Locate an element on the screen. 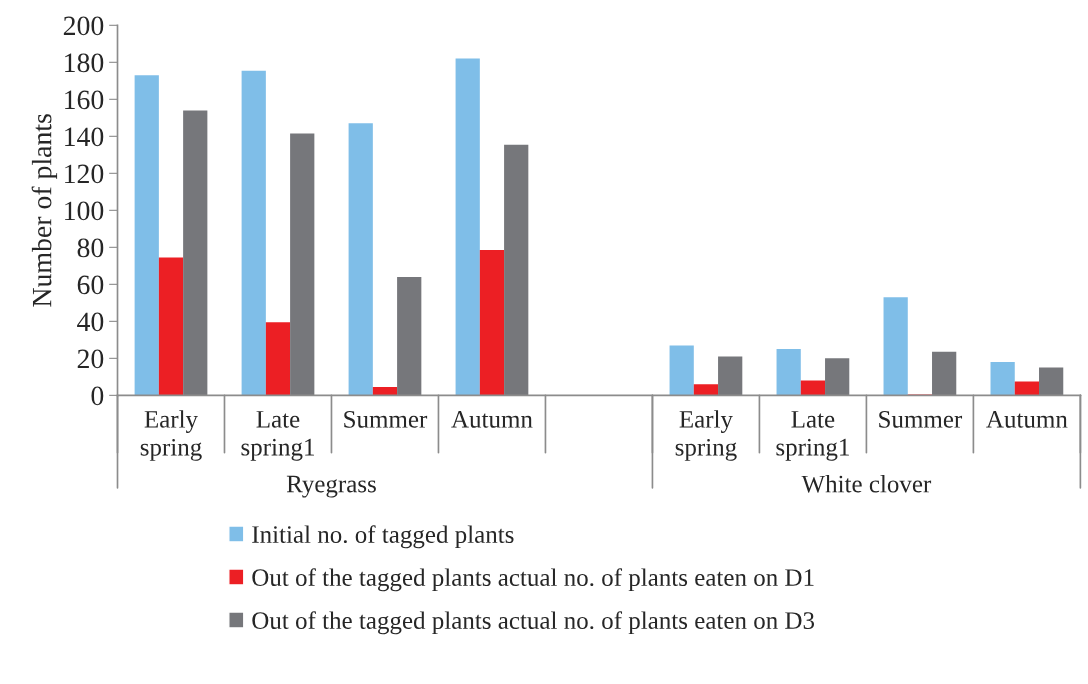 The width and height of the screenshot is (1088, 684). y-axis-title: Number of plants is located at coordinates (44, 210).